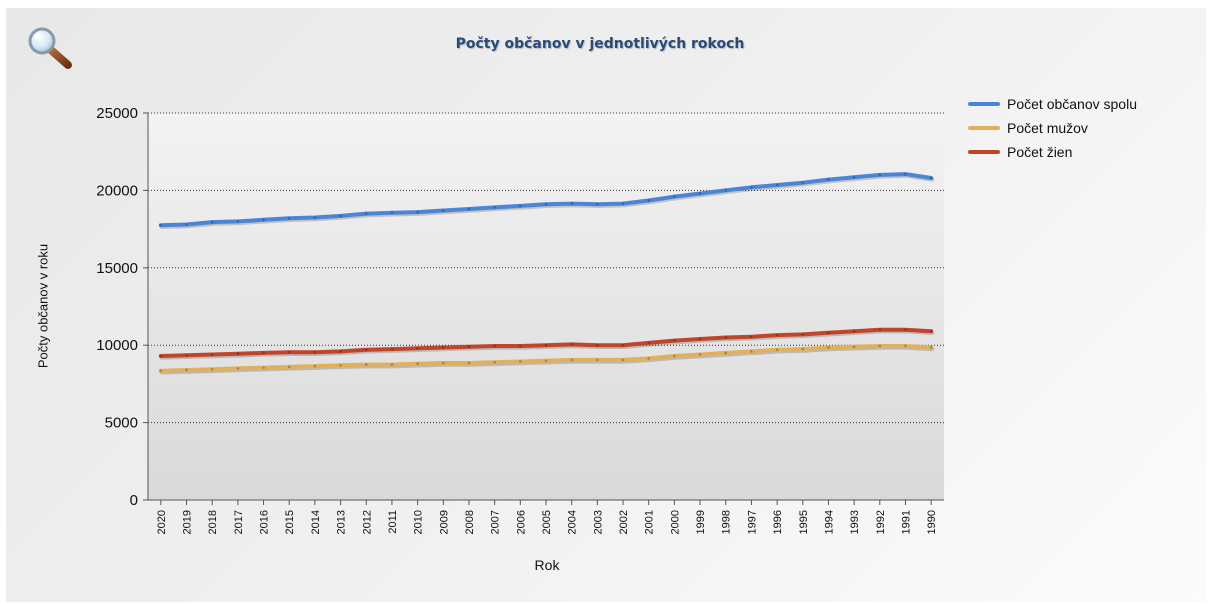  What do you see at coordinates (1040, 152) in the screenshot?
I see `legend-label: Počet žien` at bounding box center [1040, 152].